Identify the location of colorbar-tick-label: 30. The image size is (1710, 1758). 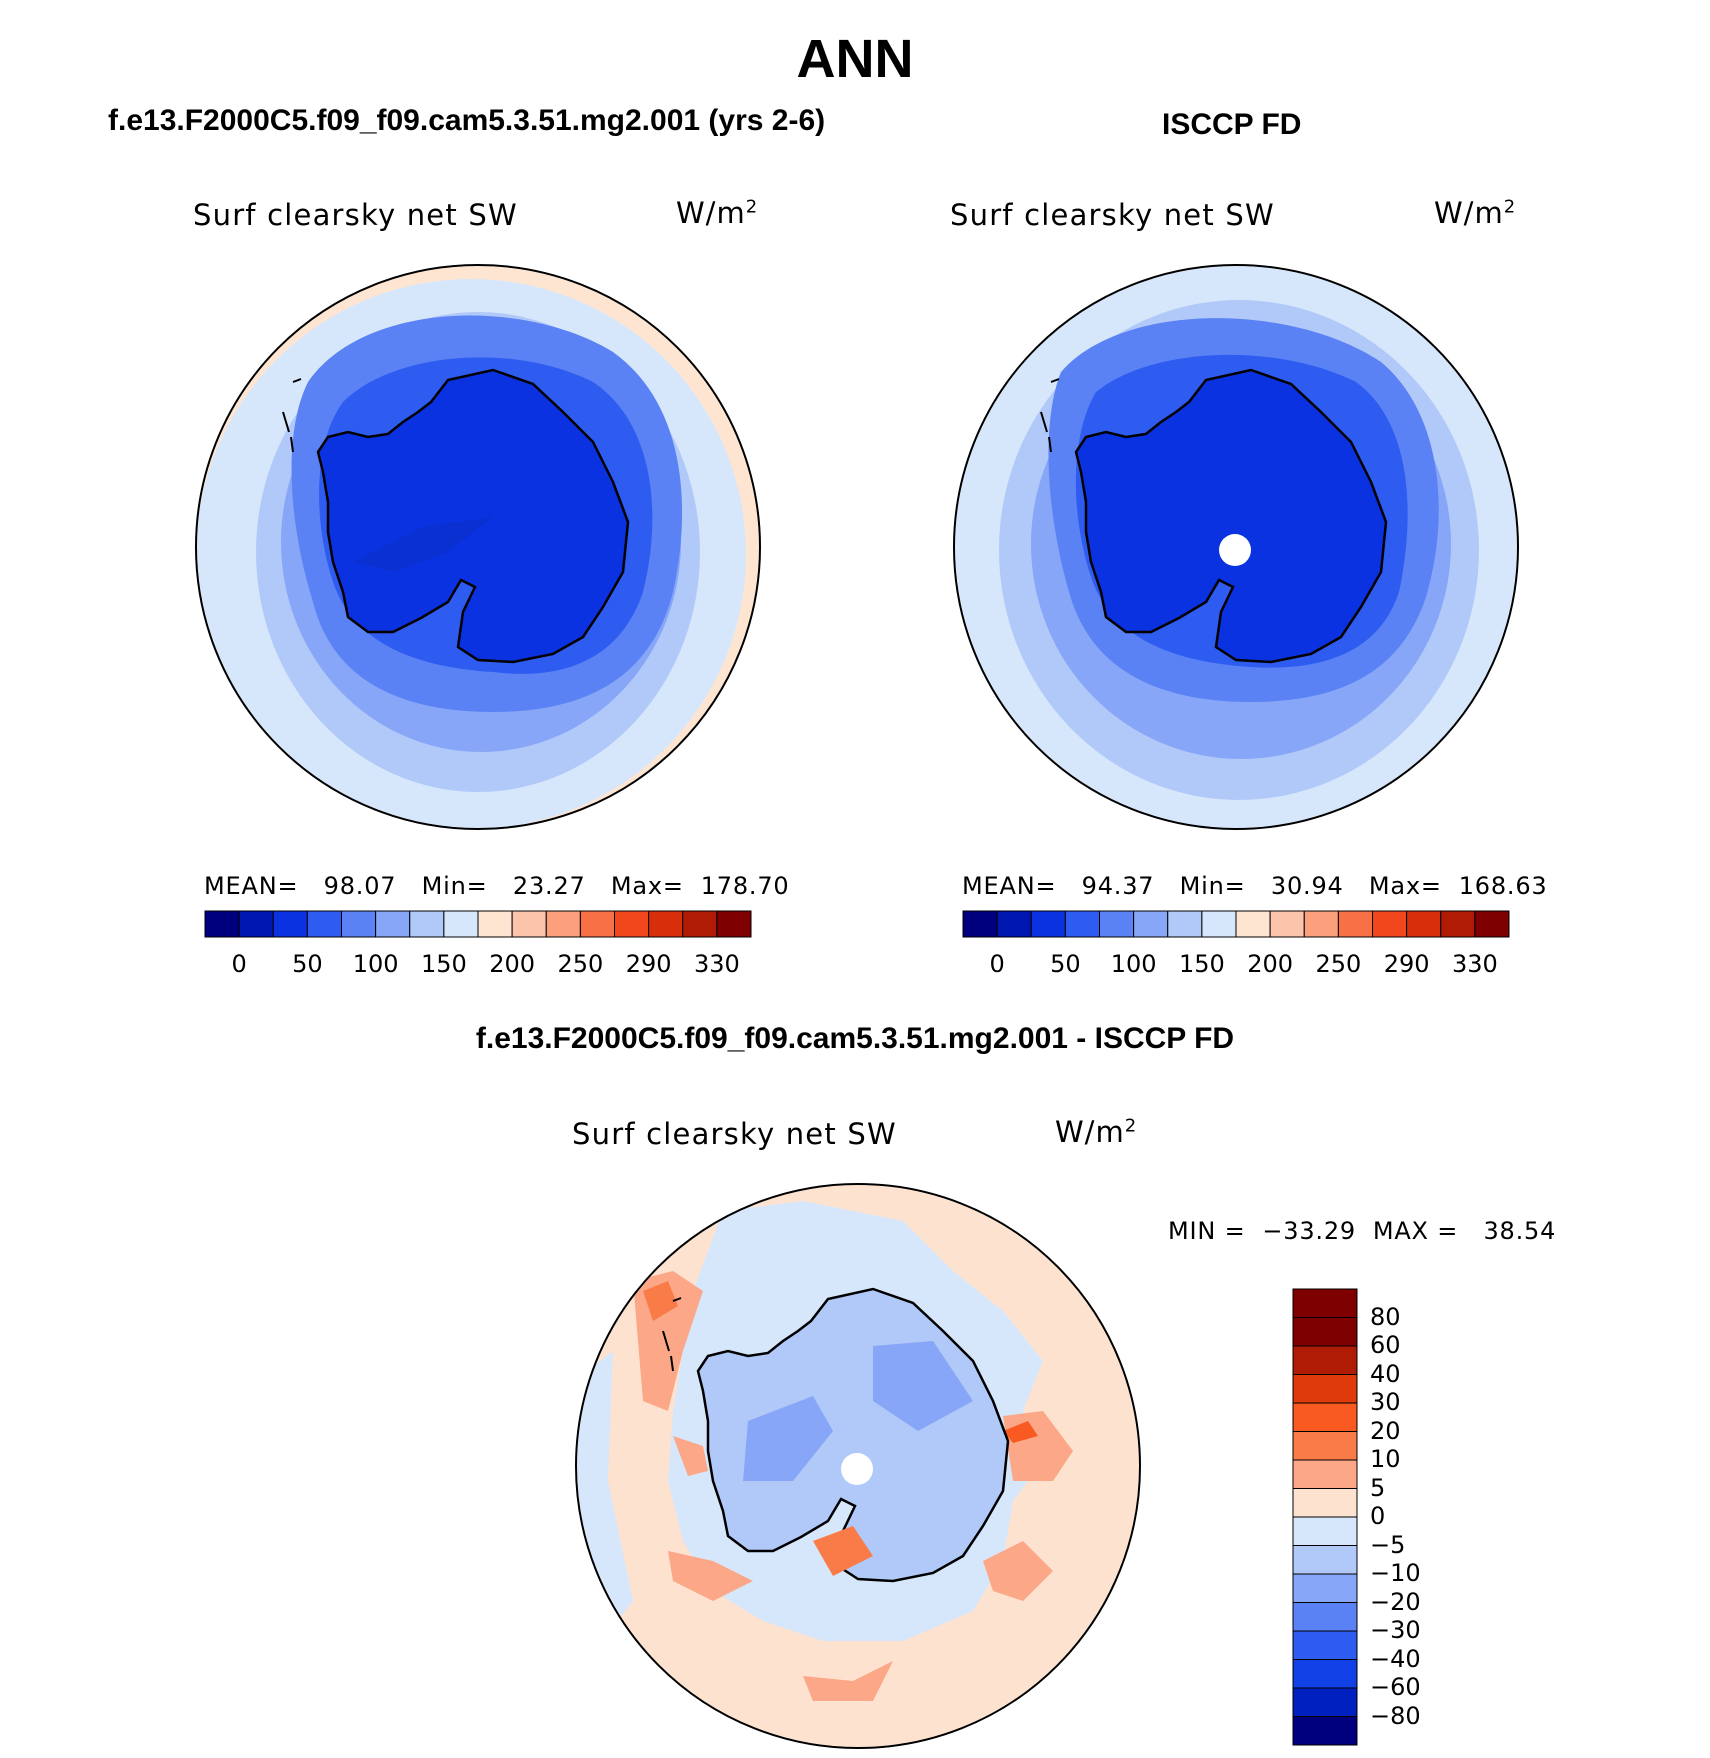
(1385, 1402).